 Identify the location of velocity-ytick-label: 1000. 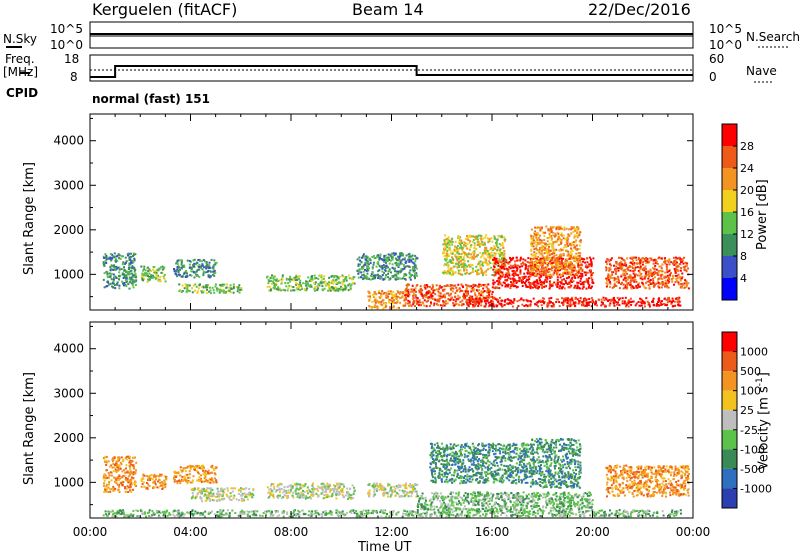
(68, 482).